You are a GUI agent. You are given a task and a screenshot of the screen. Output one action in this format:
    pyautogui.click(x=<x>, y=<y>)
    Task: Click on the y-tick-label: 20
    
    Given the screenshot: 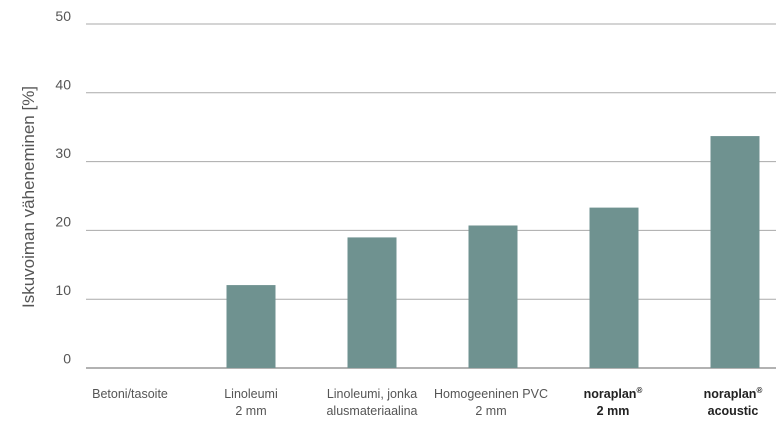 What is the action you would take?
    pyautogui.click(x=63, y=222)
    